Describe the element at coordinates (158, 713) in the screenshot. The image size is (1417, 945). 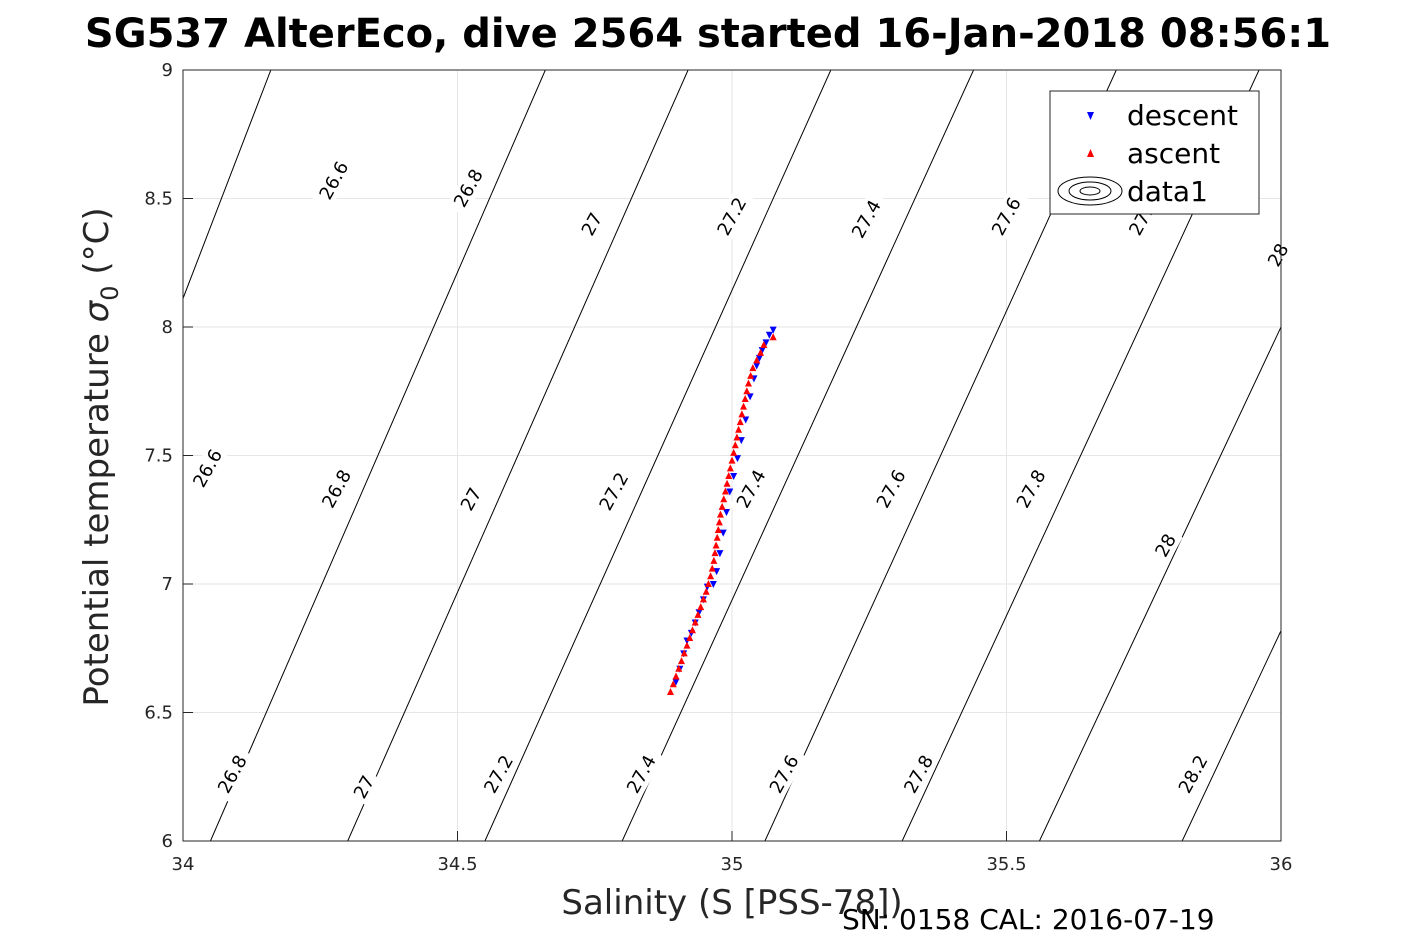
I see `y-tick-label: 6.5` at that location.